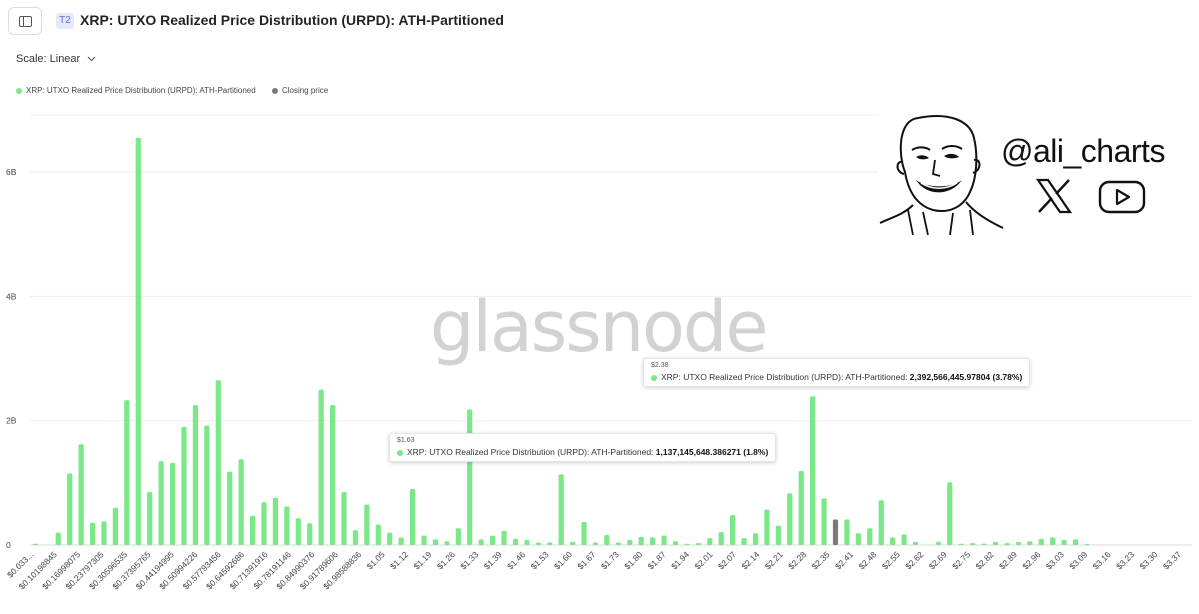 The width and height of the screenshot is (1199, 614). What do you see at coordinates (835, 532) in the screenshot?
I see `closing-price-bar` at bounding box center [835, 532].